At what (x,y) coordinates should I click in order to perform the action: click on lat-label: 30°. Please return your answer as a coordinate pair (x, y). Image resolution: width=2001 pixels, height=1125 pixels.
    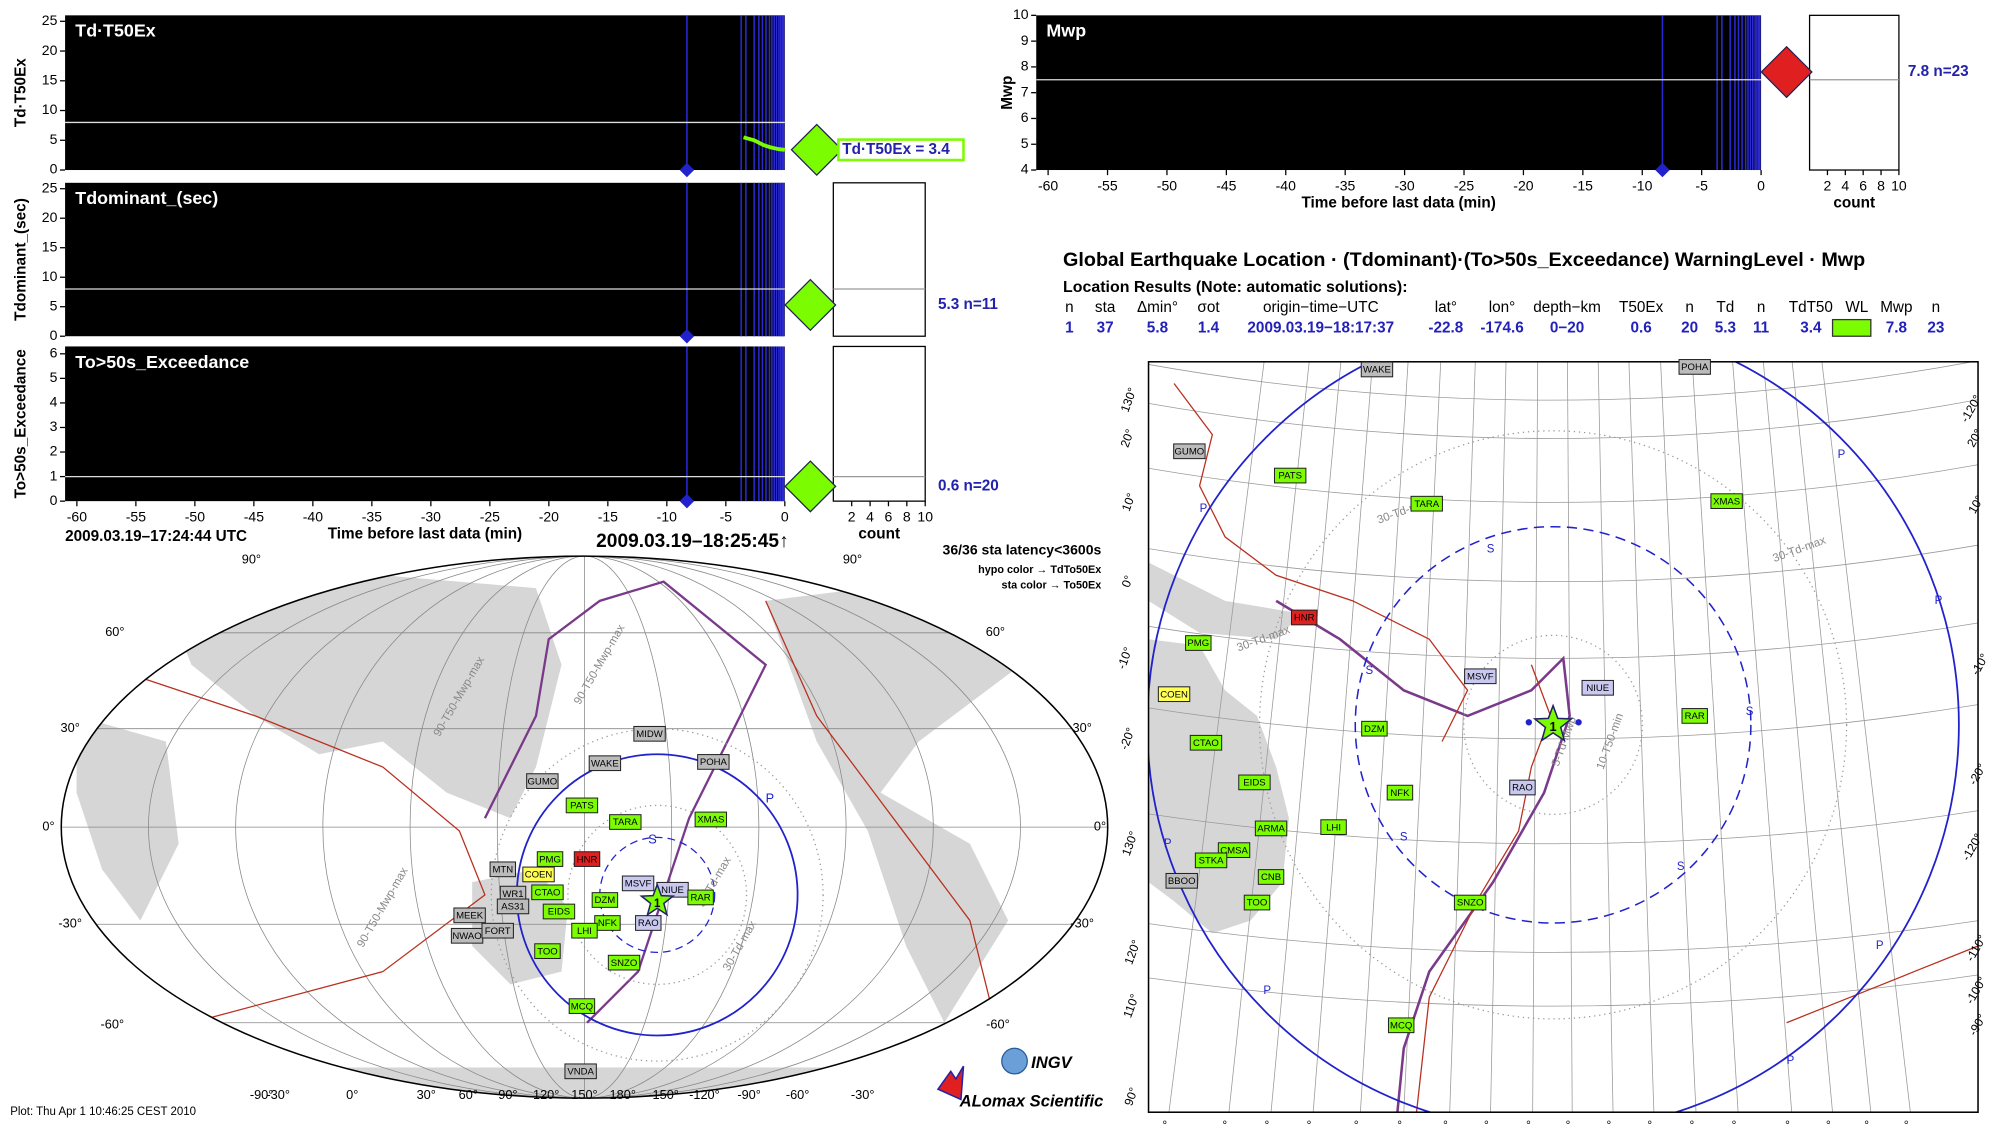
    Looking at the image, I should click on (70, 727).